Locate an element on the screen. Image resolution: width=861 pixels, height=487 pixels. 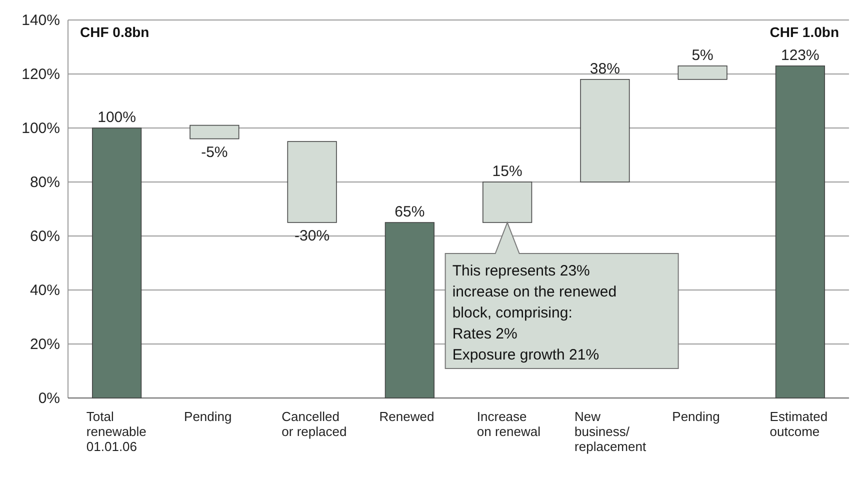
y-tick-label: 100% is located at coordinates (41, 128).